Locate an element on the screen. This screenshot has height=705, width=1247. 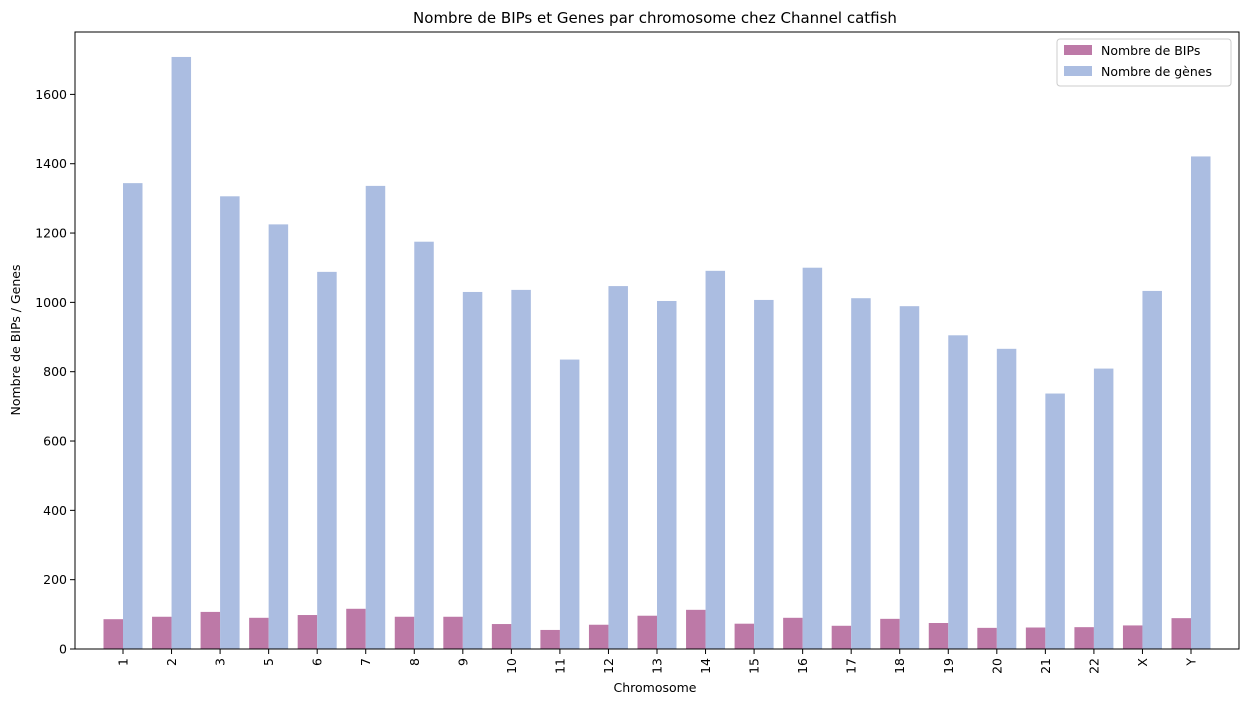
legend-swatch-bips is located at coordinates (1078, 50).